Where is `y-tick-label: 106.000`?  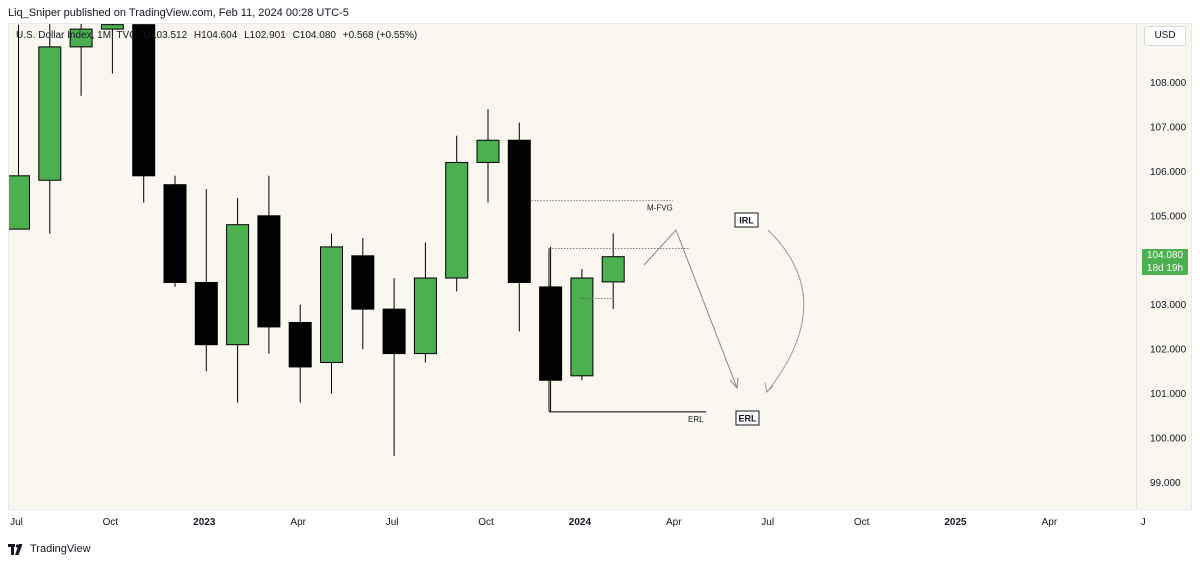 y-tick-label: 106.000 is located at coordinates (1168, 172).